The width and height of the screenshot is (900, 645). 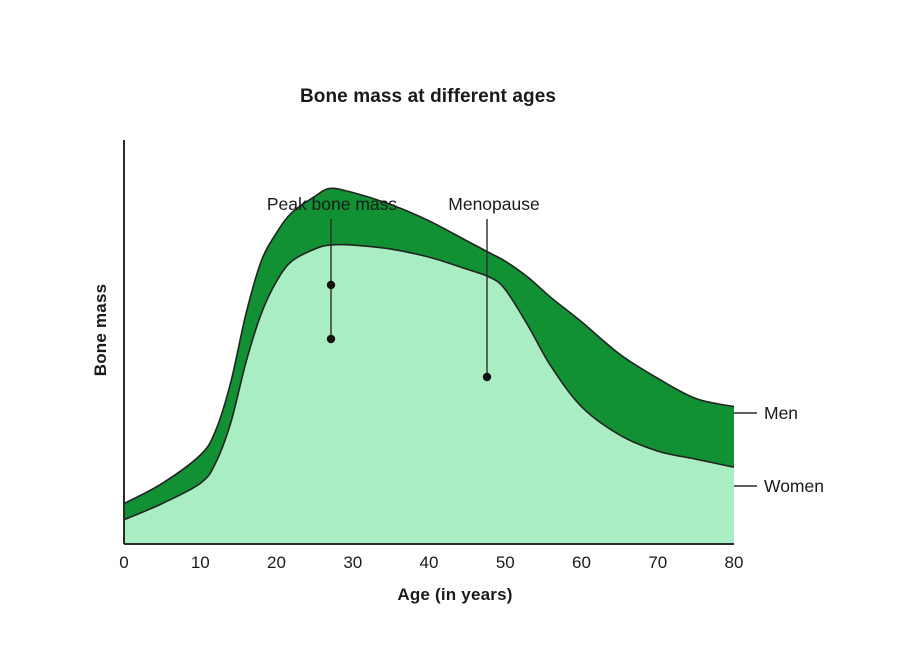 I want to click on x-axis-title: Age (in years), so click(x=454, y=594).